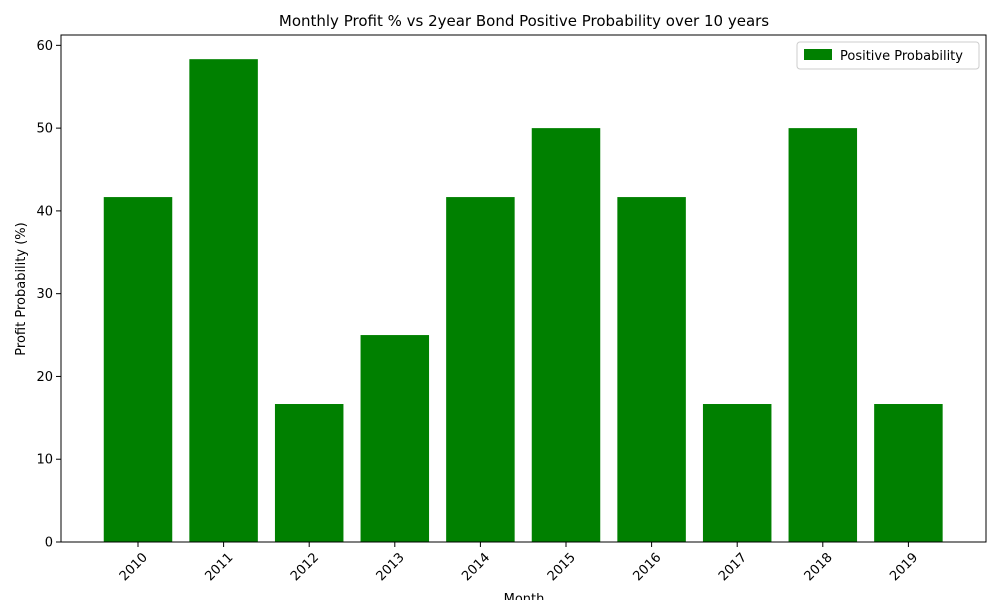  What do you see at coordinates (138, 369) in the screenshot?
I see `bar-2010` at bounding box center [138, 369].